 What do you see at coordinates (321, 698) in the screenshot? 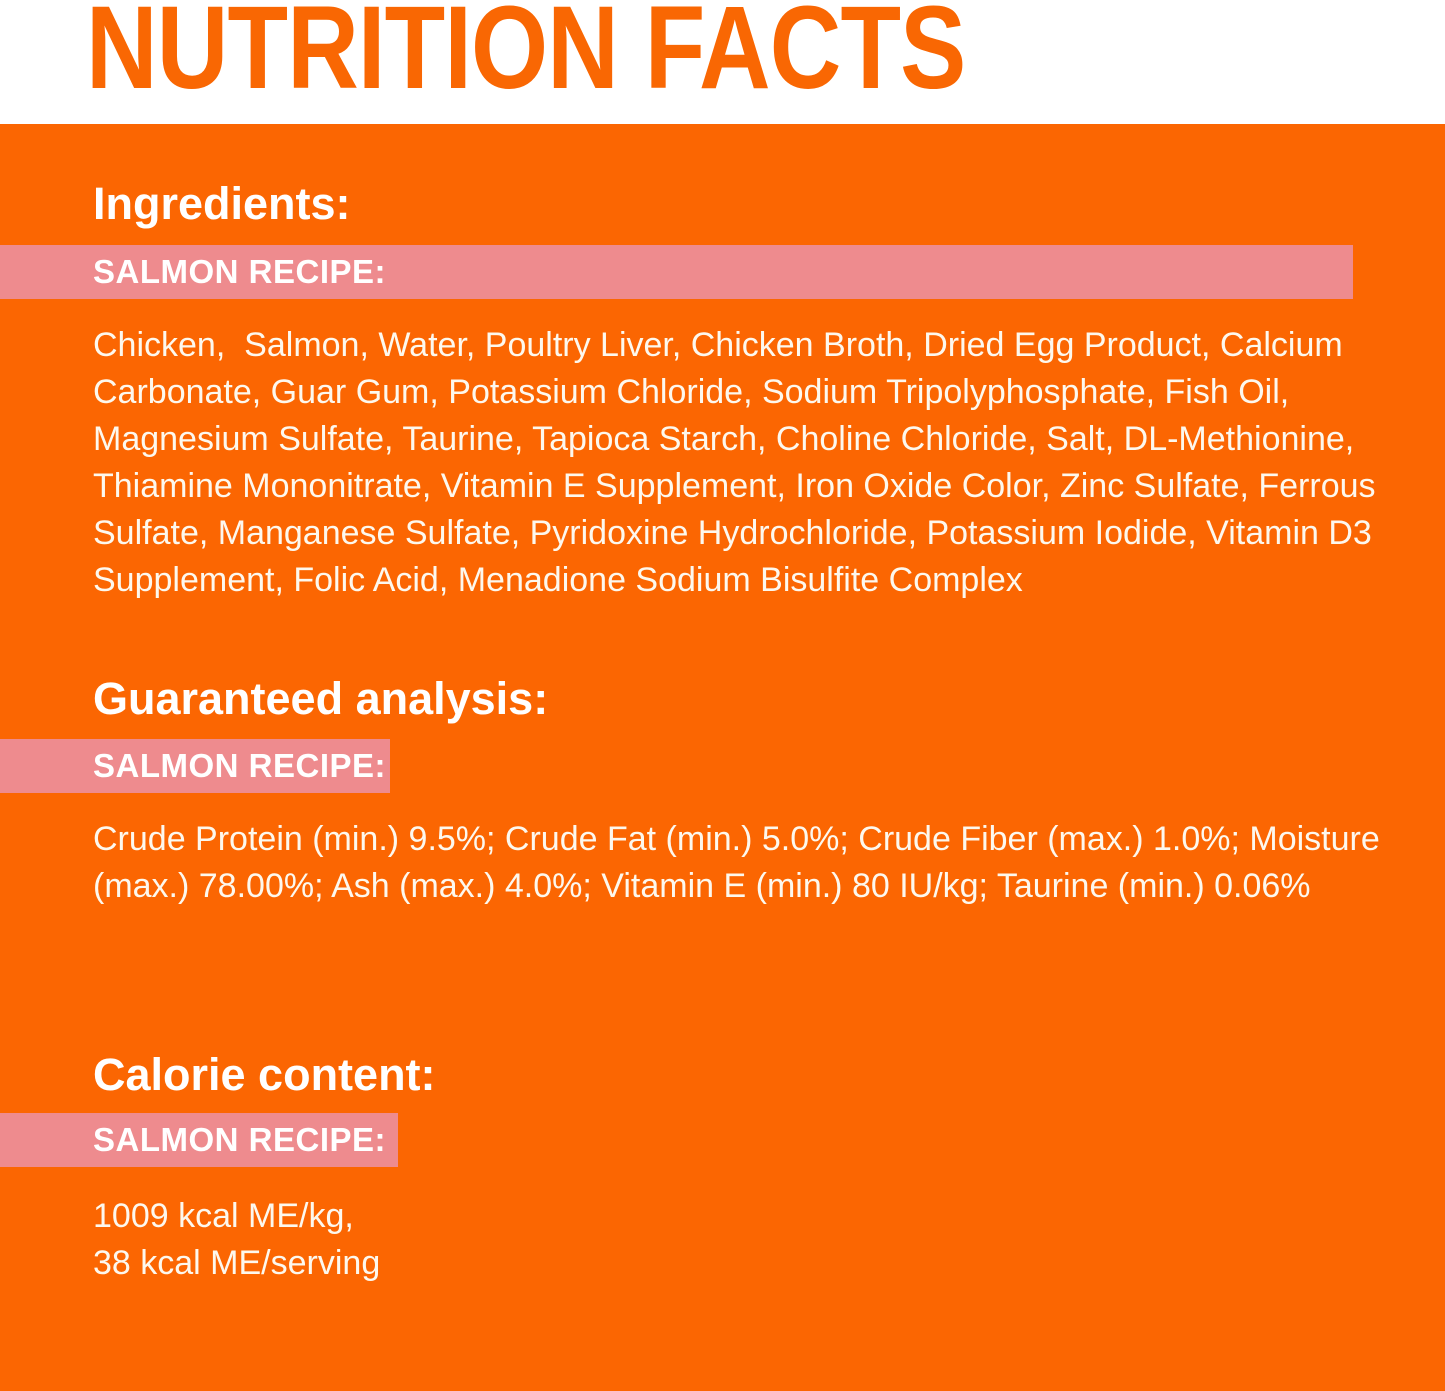
I see `section-heading-guaranteed-analysis: Guaranteed analysis:` at bounding box center [321, 698].